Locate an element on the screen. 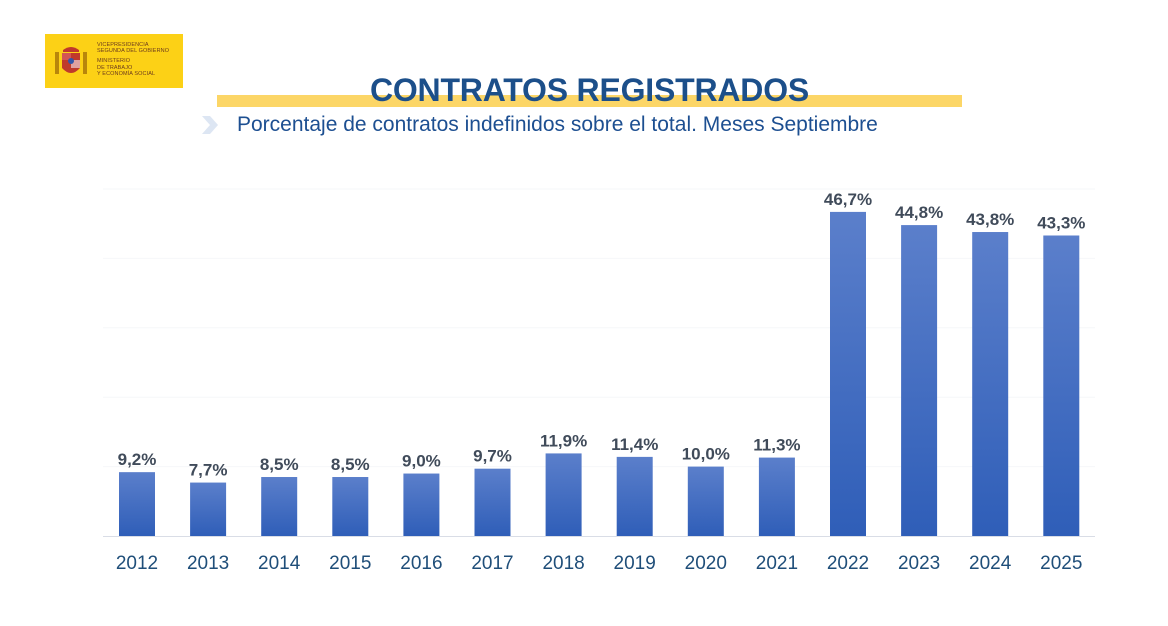 This screenshot has height=626, width=1168. bar-2015 is located at coordinates (350, 506).